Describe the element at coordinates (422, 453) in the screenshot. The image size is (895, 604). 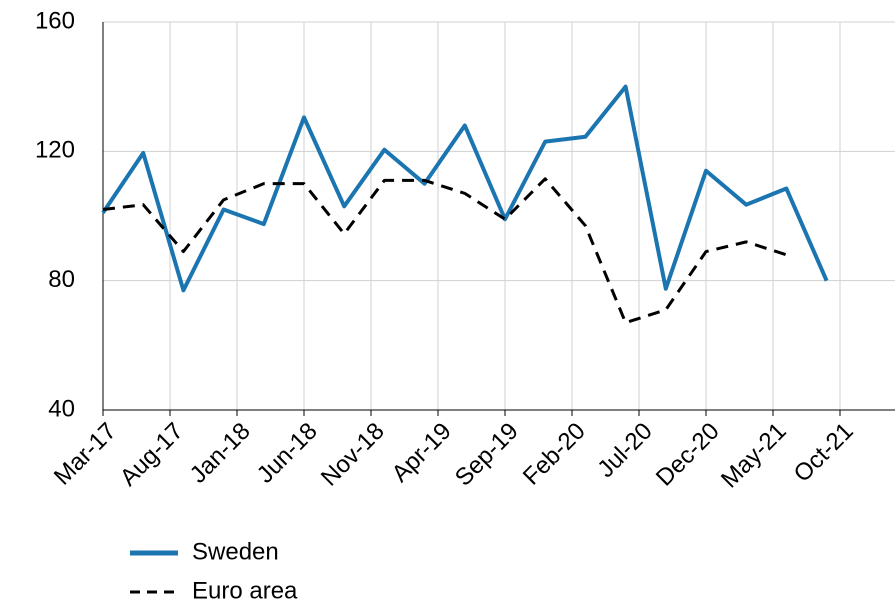
I see `x-tick-label: Apr-19` at that location.